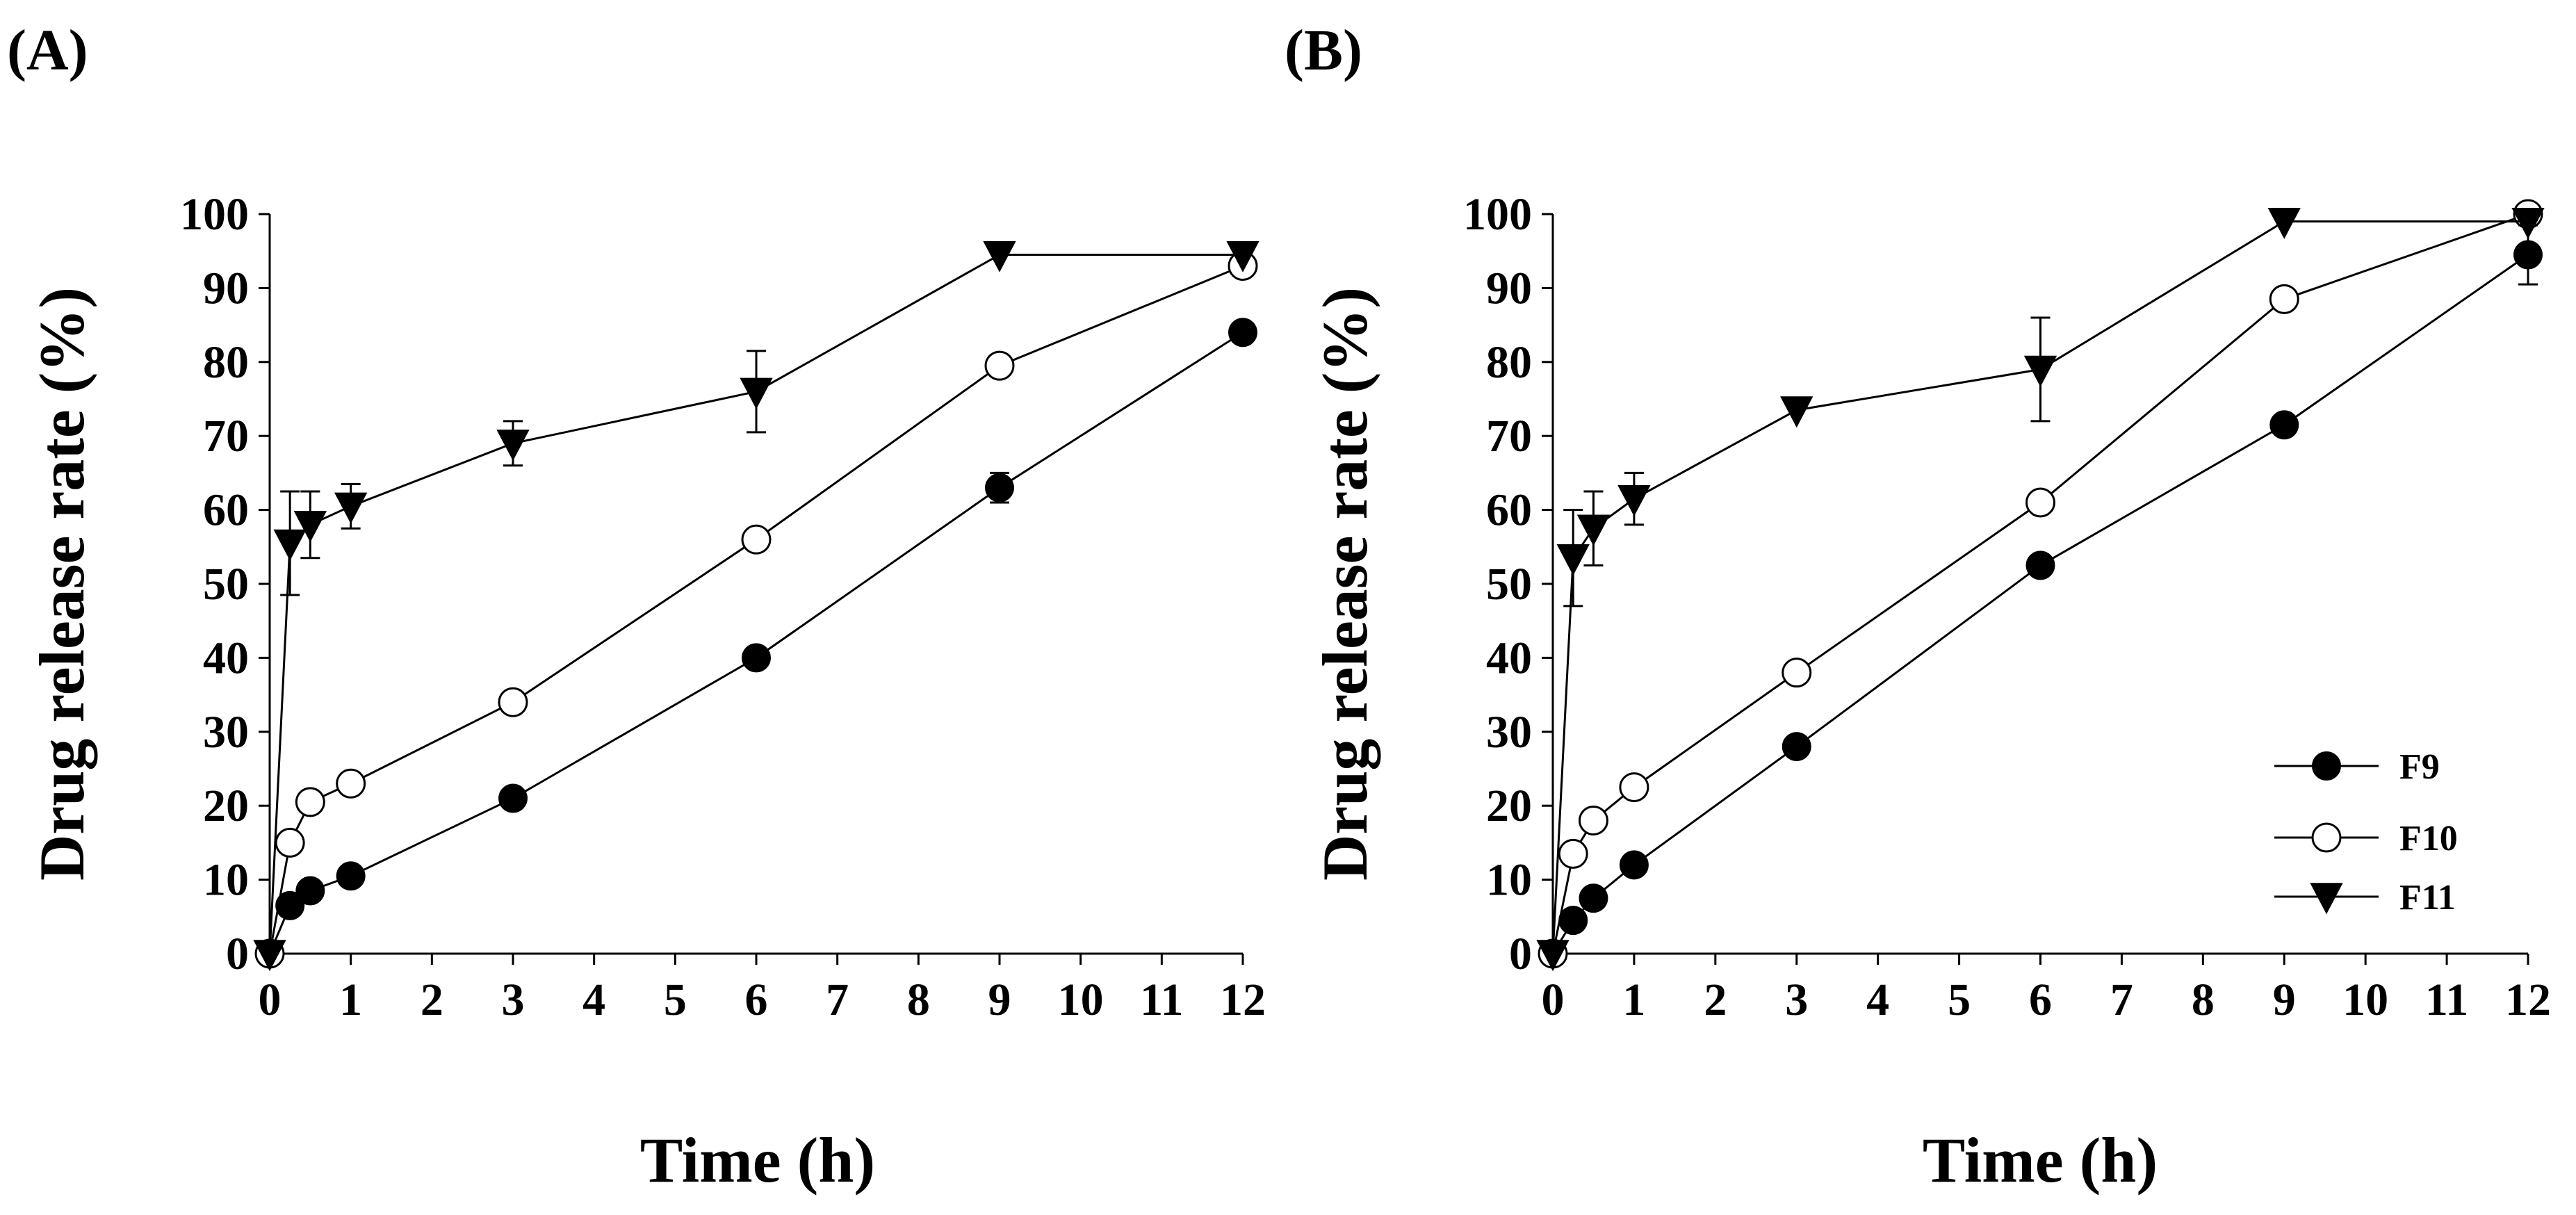 This screenshot has width=2576, height=1215. What do you see at coordinates (47, 50) in the screenshot?
I see `panel-label: (A)` at bounding box center [47, 50].